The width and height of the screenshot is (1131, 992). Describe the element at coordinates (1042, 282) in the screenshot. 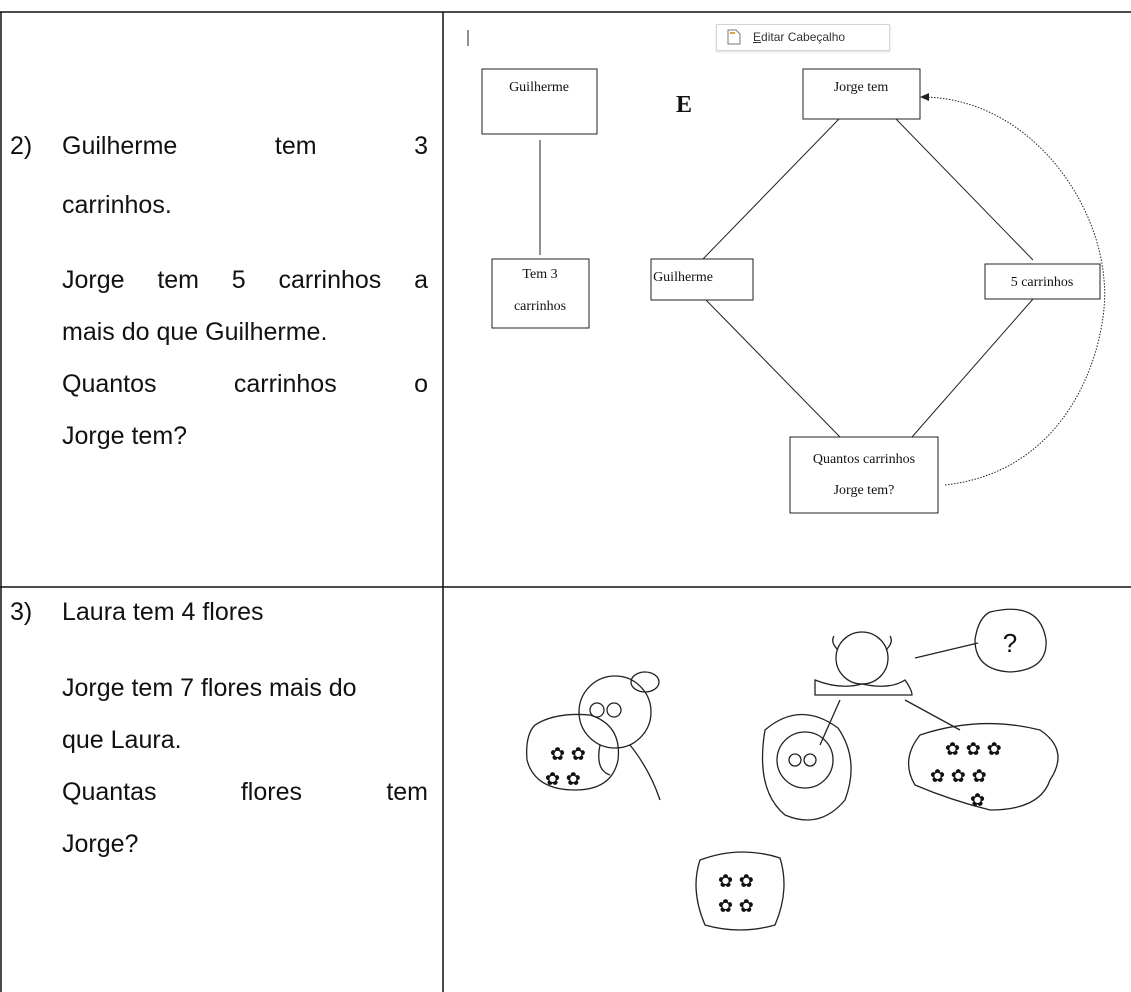

I see `node-label: 5 carrinhos` at that location.